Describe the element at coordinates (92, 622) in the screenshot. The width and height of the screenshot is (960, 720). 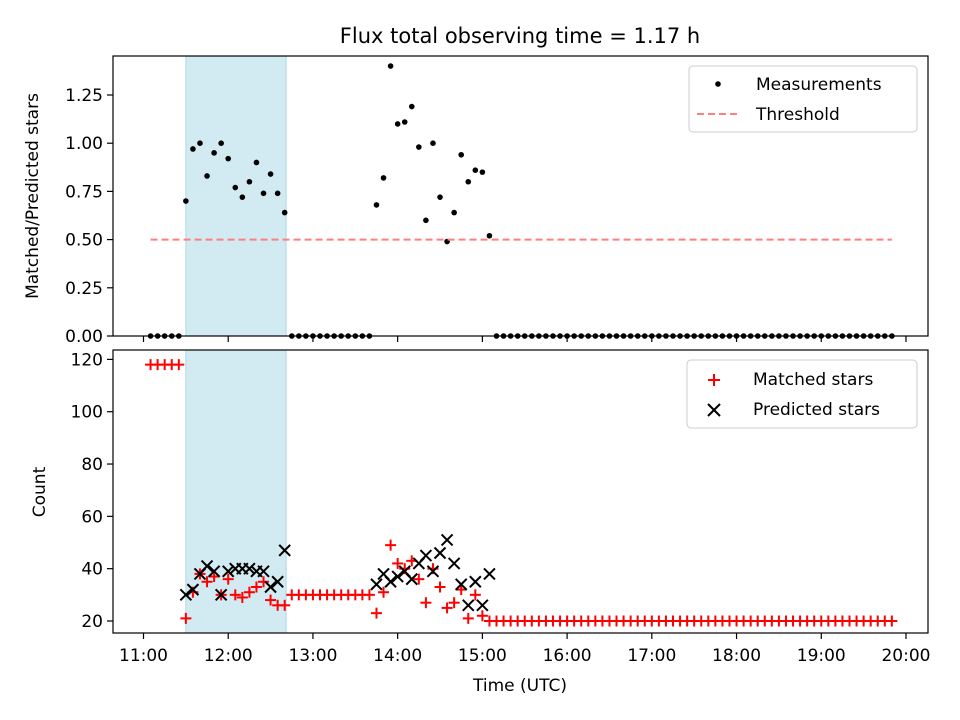
I see `y-tick-label: 20` at that location.